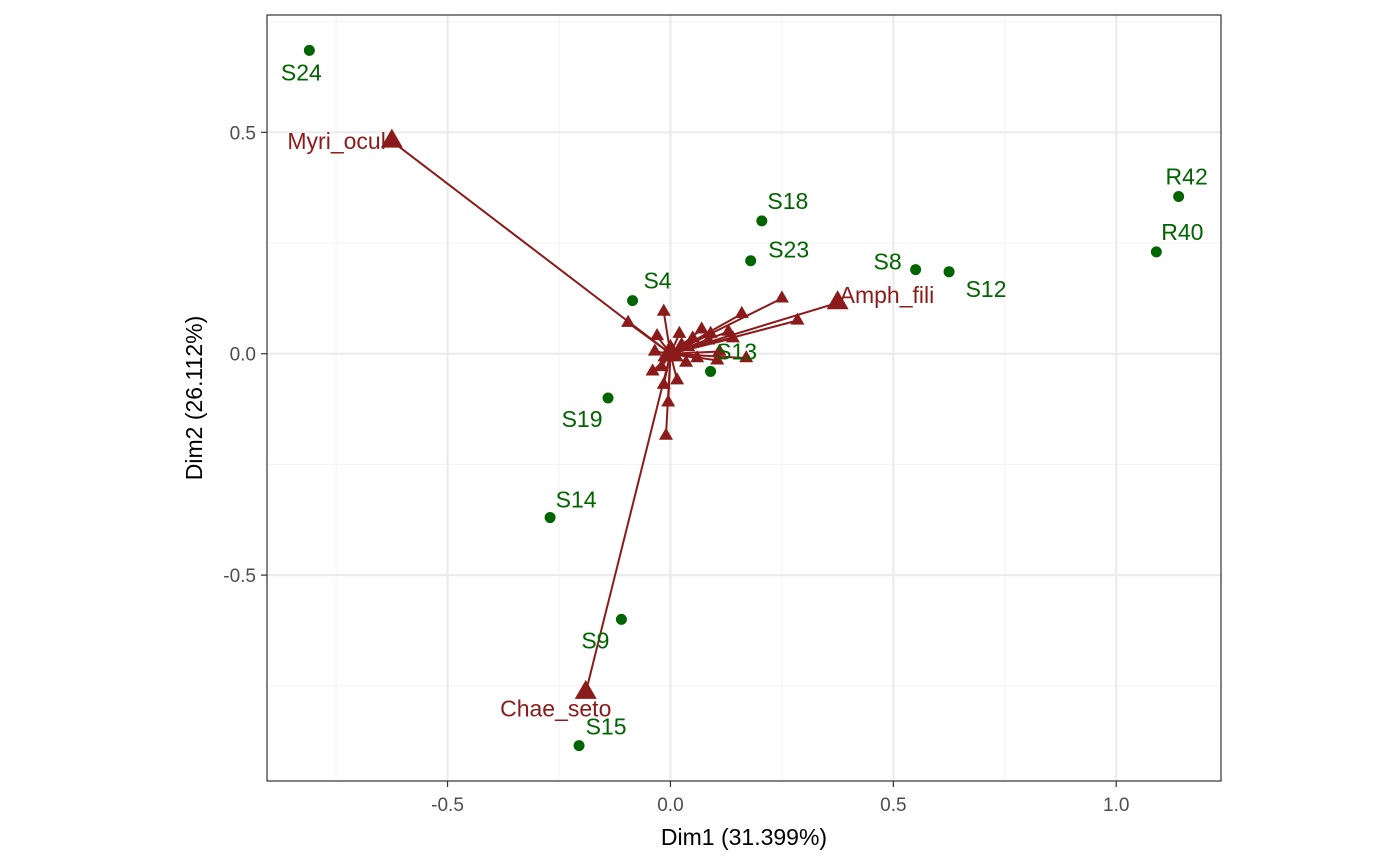 The width and height of the screenshot is (1400, 866). What do you see at coordinates (243, 355) in the screenshot?
I see `y-tick-label: 0.0` at bounding box center [243, 355].